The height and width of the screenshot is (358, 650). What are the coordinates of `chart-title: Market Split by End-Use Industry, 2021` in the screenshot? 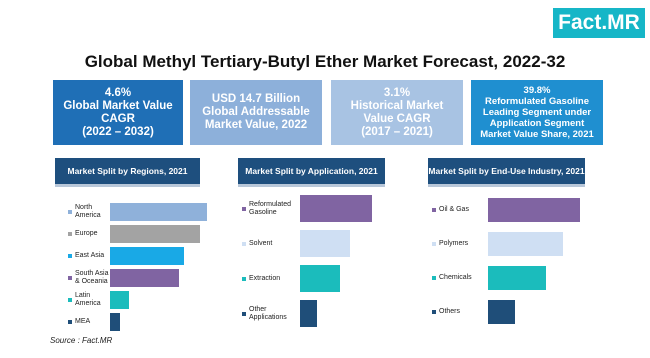 It's located at (506, 171).